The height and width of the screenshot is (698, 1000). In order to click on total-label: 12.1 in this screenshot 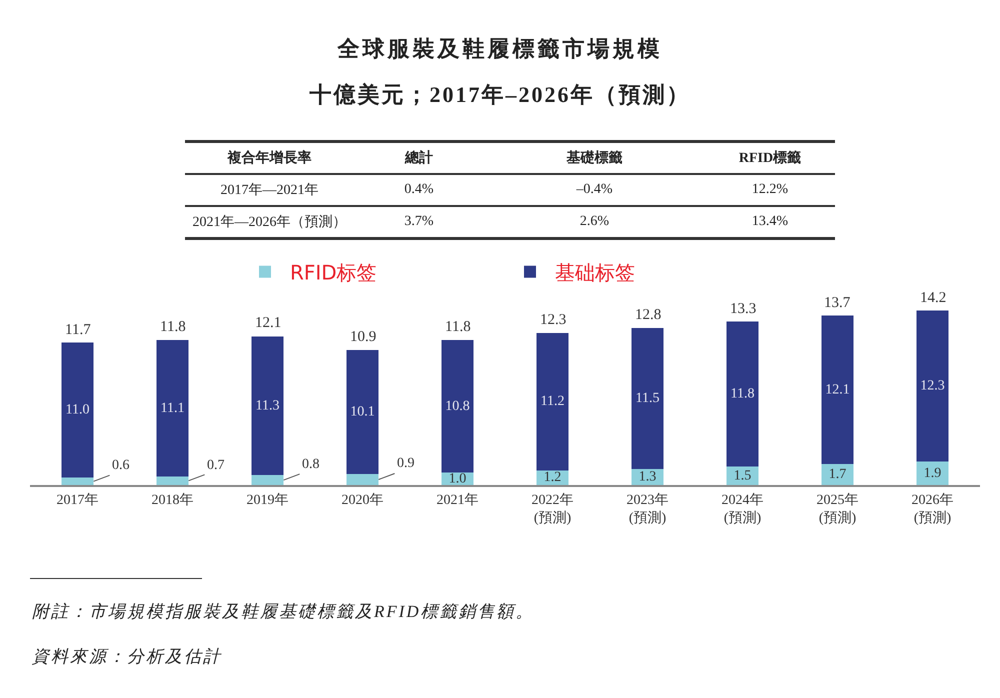, I will do `click(268, 323)`.